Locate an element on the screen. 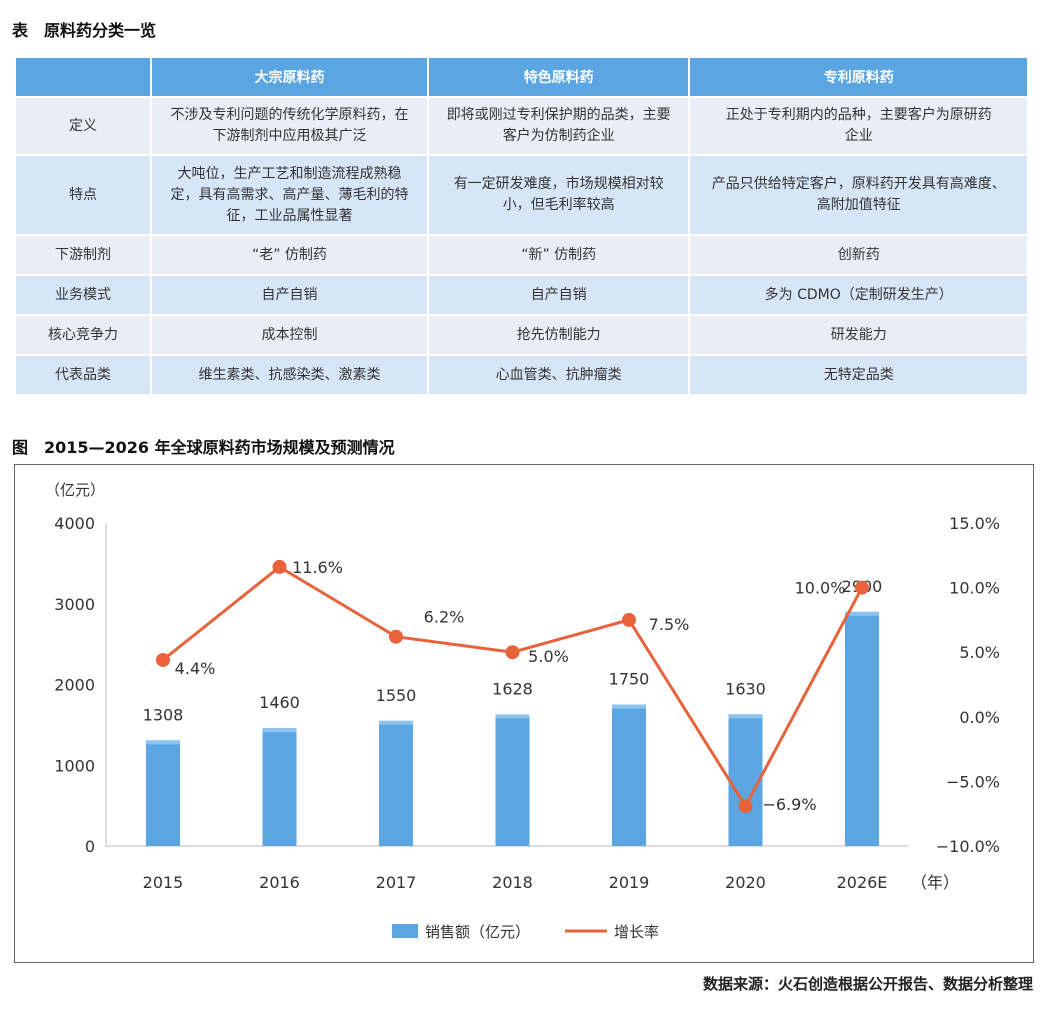  cell-line: 产品只供给特定客户，原料药开发具有高难度、 is located at coordinates (858, 184).